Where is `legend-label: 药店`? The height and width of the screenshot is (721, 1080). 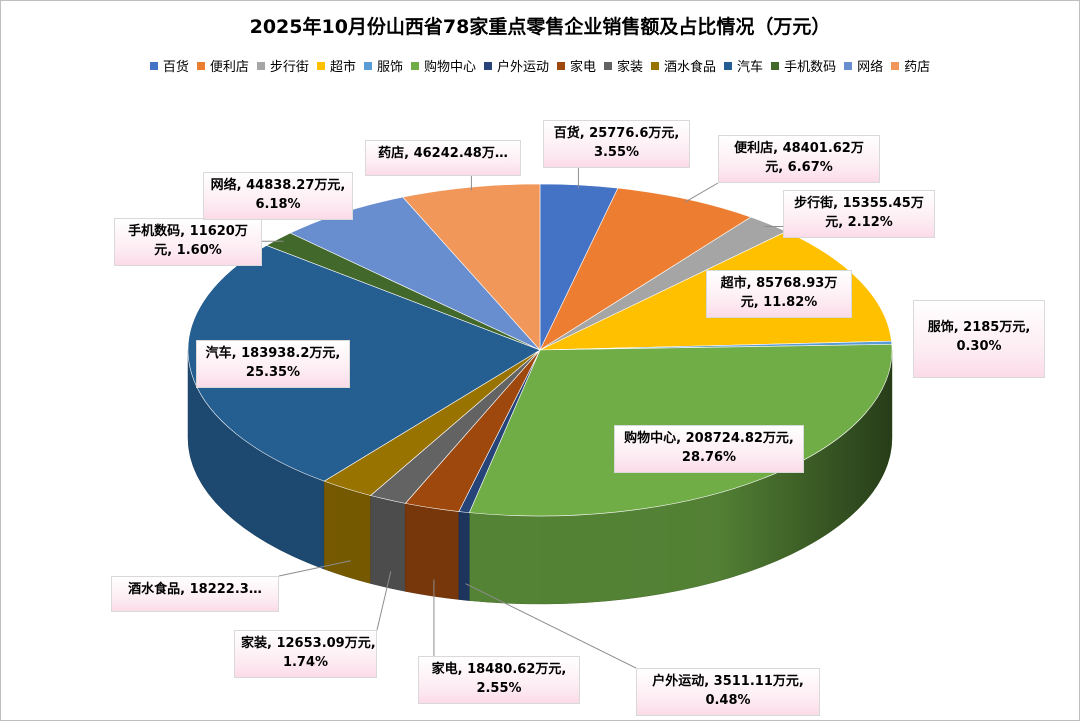
legend-label: 药店 is located at coordinates (917, 67).